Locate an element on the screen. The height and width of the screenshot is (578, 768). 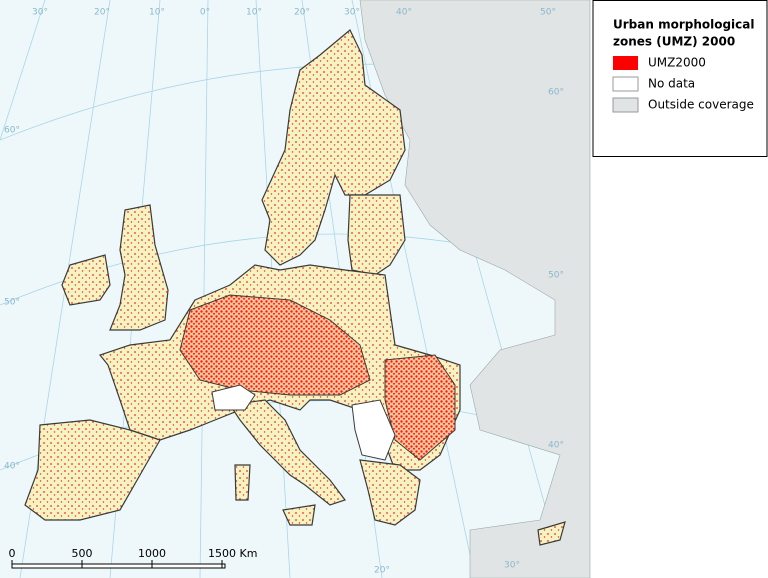
greece is located at coordinates (390, 492).